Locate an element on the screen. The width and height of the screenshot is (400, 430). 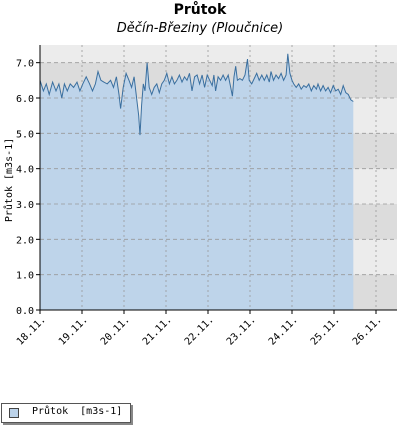
legend-swatch is located at coordinates (14, 413).